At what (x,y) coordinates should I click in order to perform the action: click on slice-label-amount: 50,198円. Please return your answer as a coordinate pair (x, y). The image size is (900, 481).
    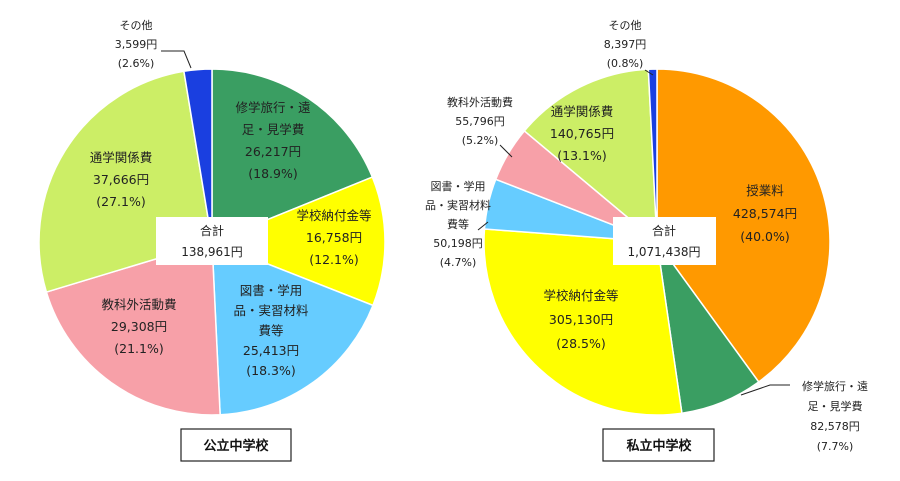
    Looking at the image, I should click on (458, 243).